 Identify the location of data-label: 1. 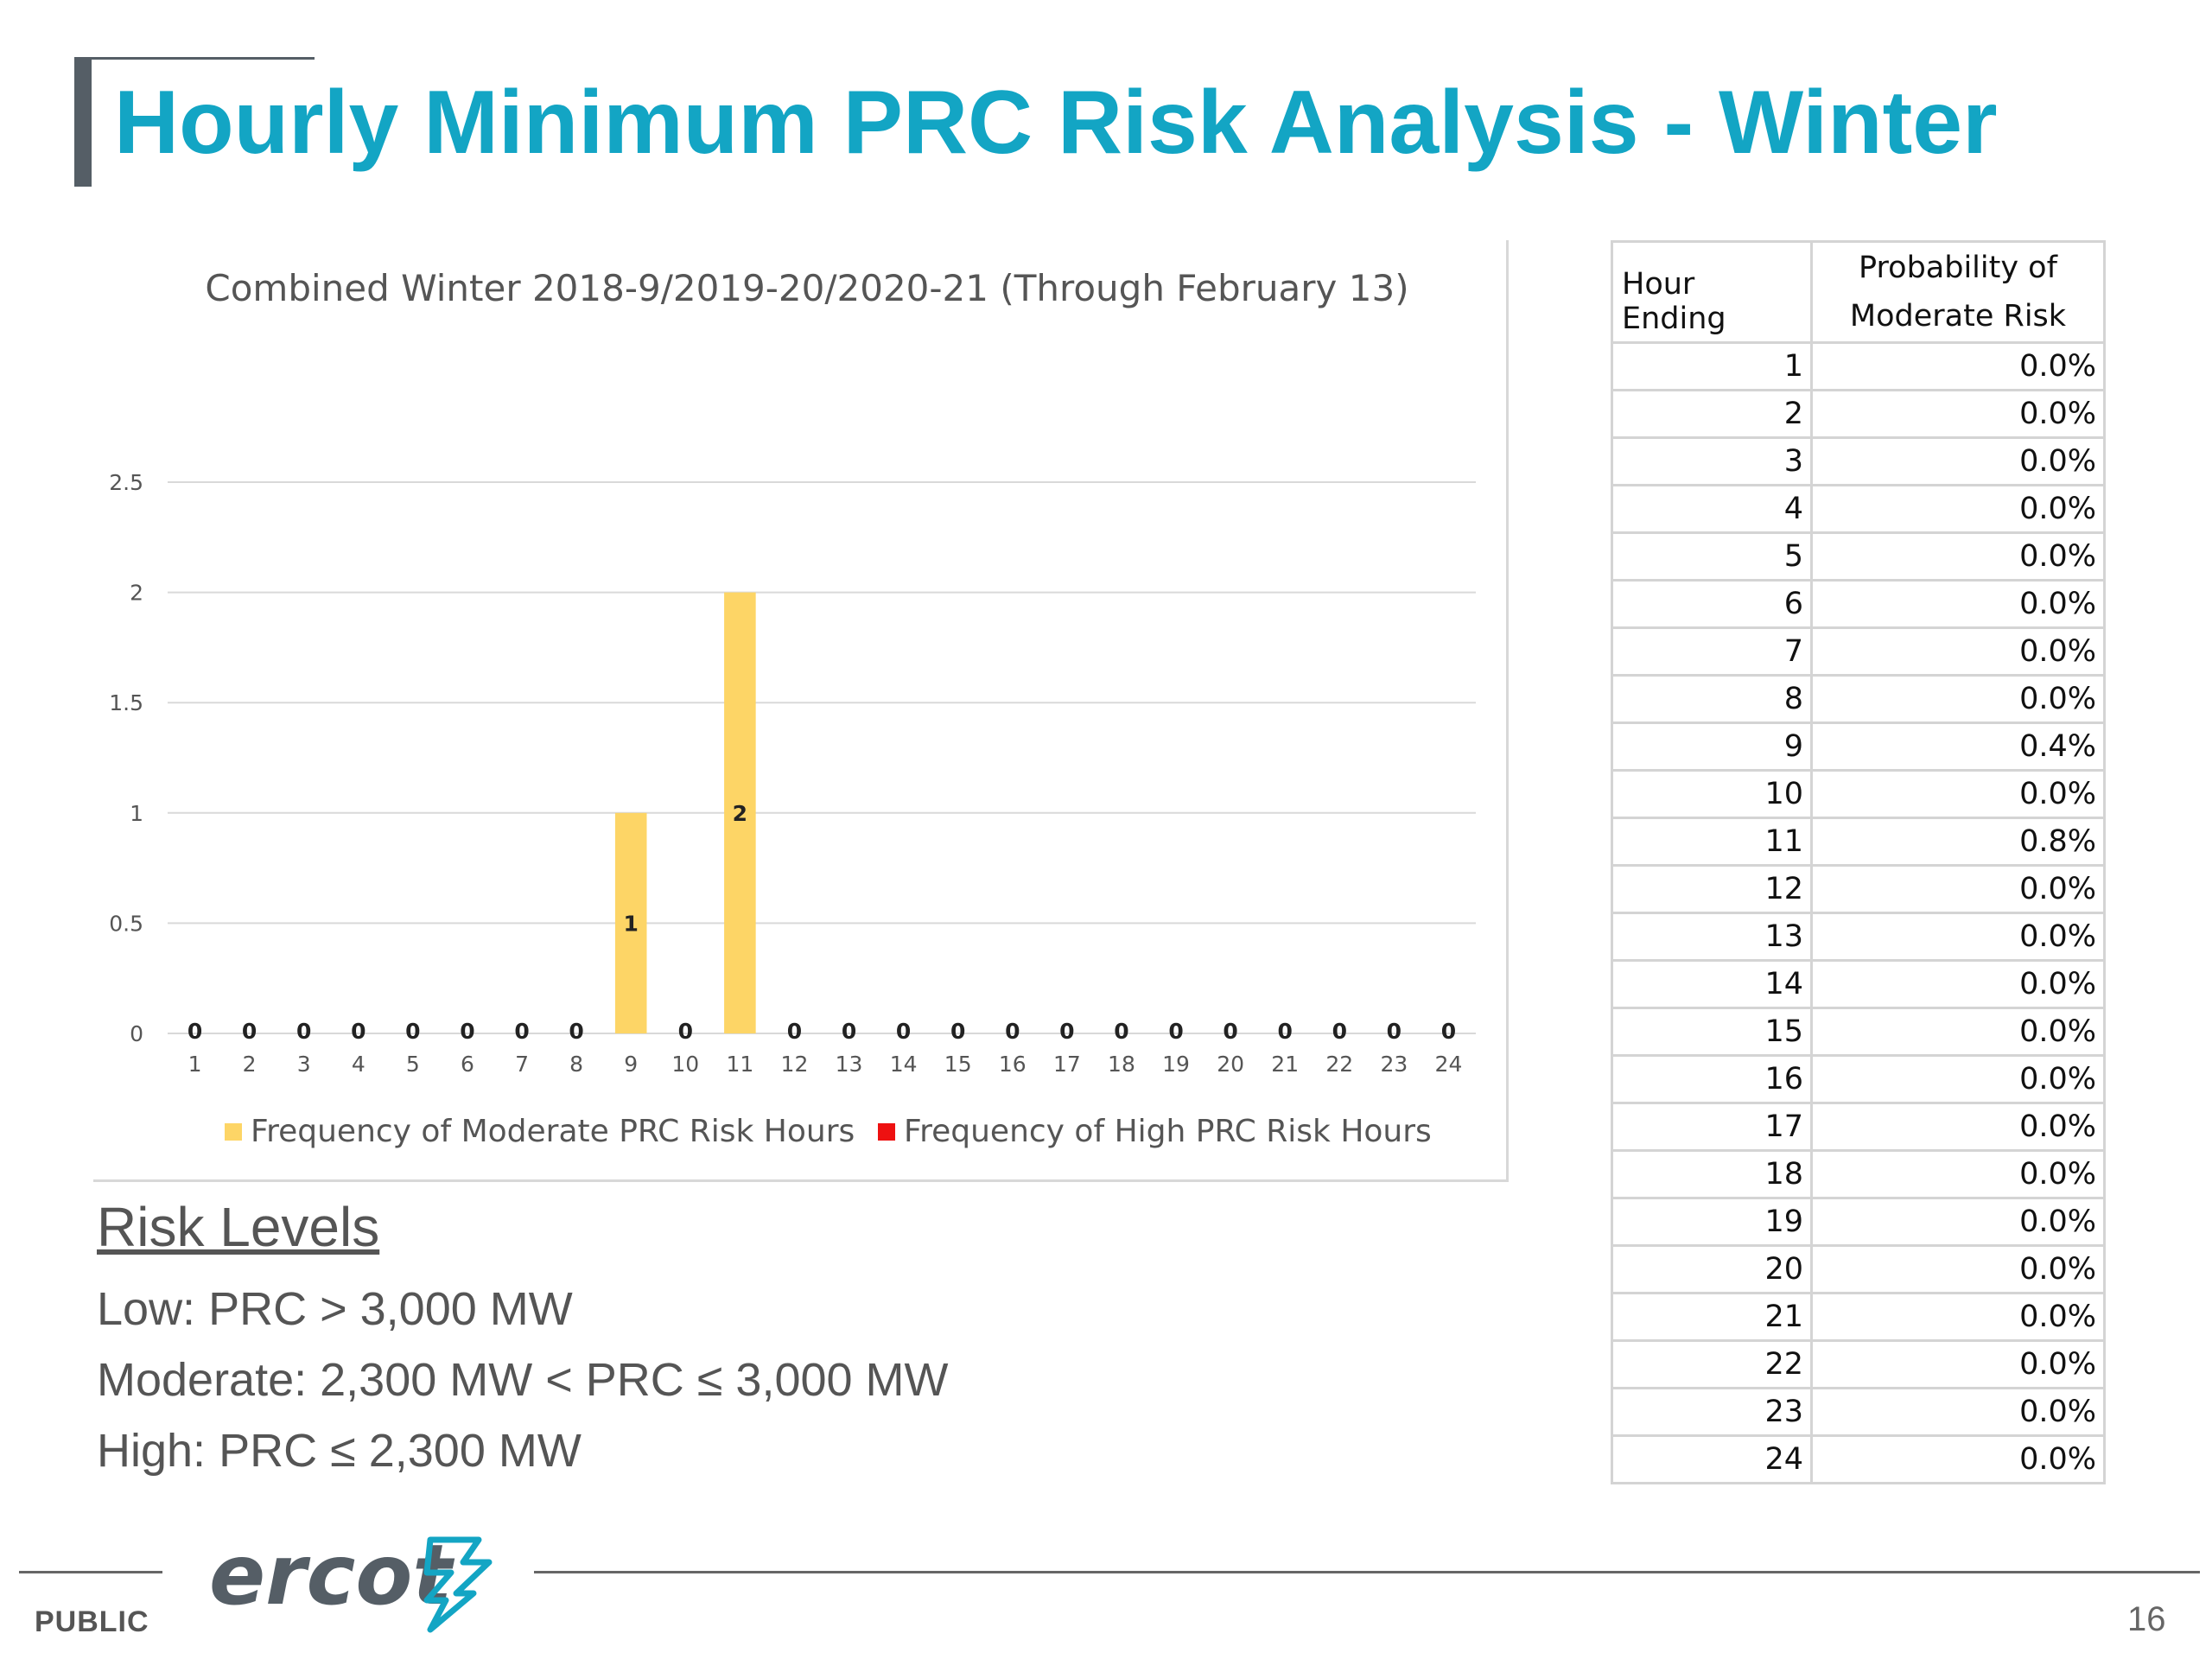
(631, 923).